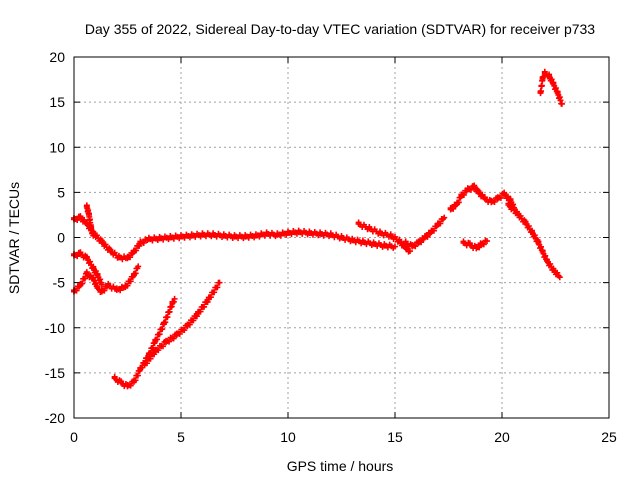 The width and height of the screenshot is (640, 480). I want to click on series-track-spike-early, so click(90, 220).